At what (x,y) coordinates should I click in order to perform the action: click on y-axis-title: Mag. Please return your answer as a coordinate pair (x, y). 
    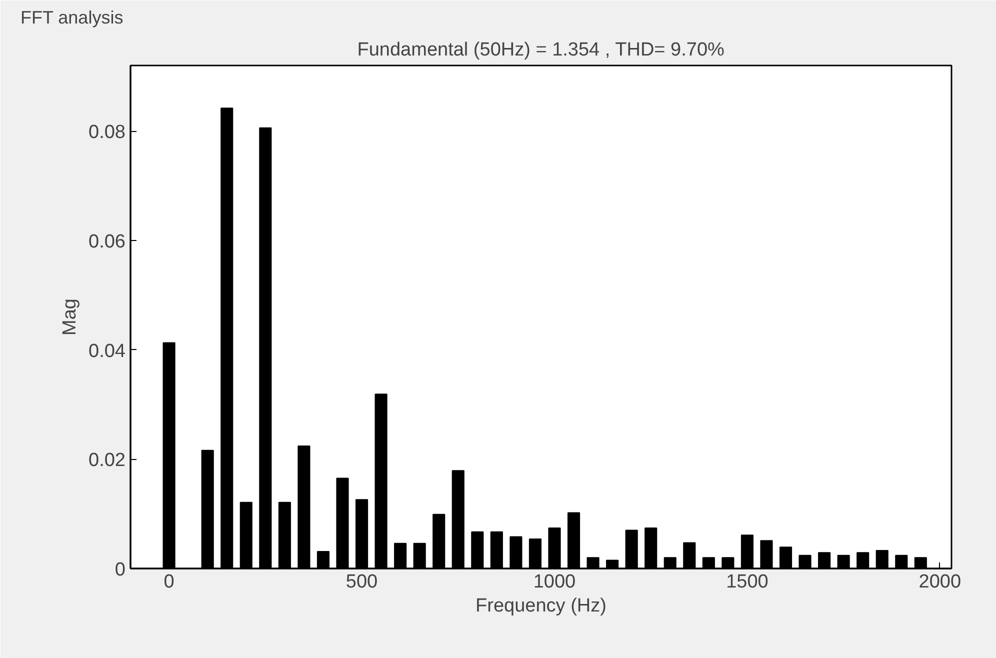
    Looking at the image, I should click on (70, 317).